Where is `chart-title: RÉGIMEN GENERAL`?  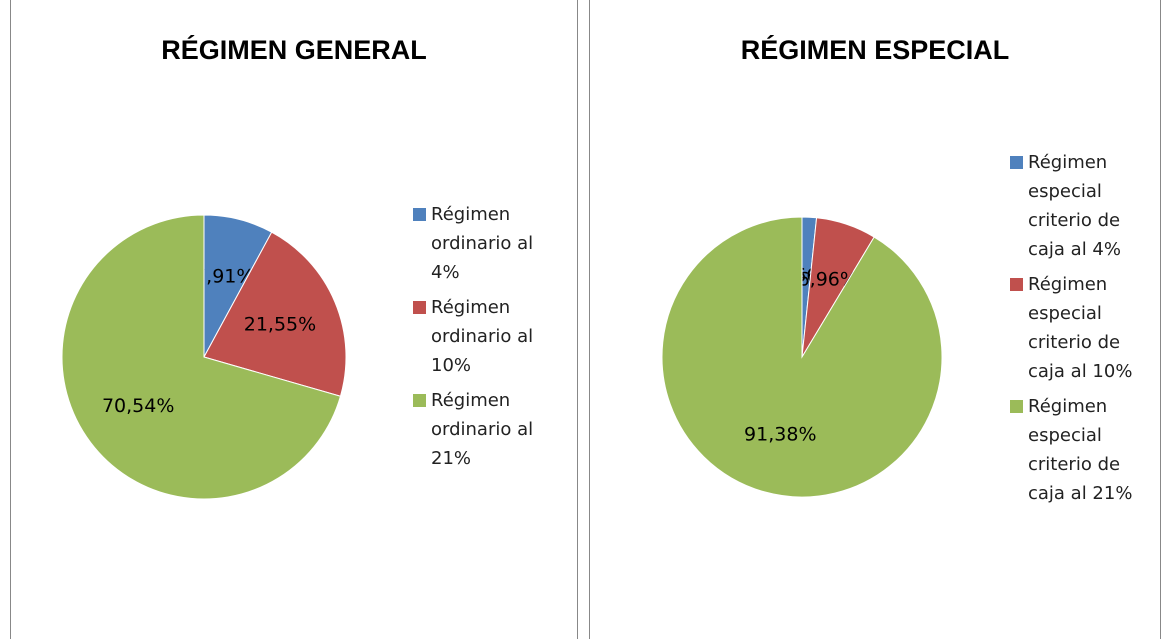 chart-title: RÉGIMEN GENERAL is located at coordinates (294, 49).